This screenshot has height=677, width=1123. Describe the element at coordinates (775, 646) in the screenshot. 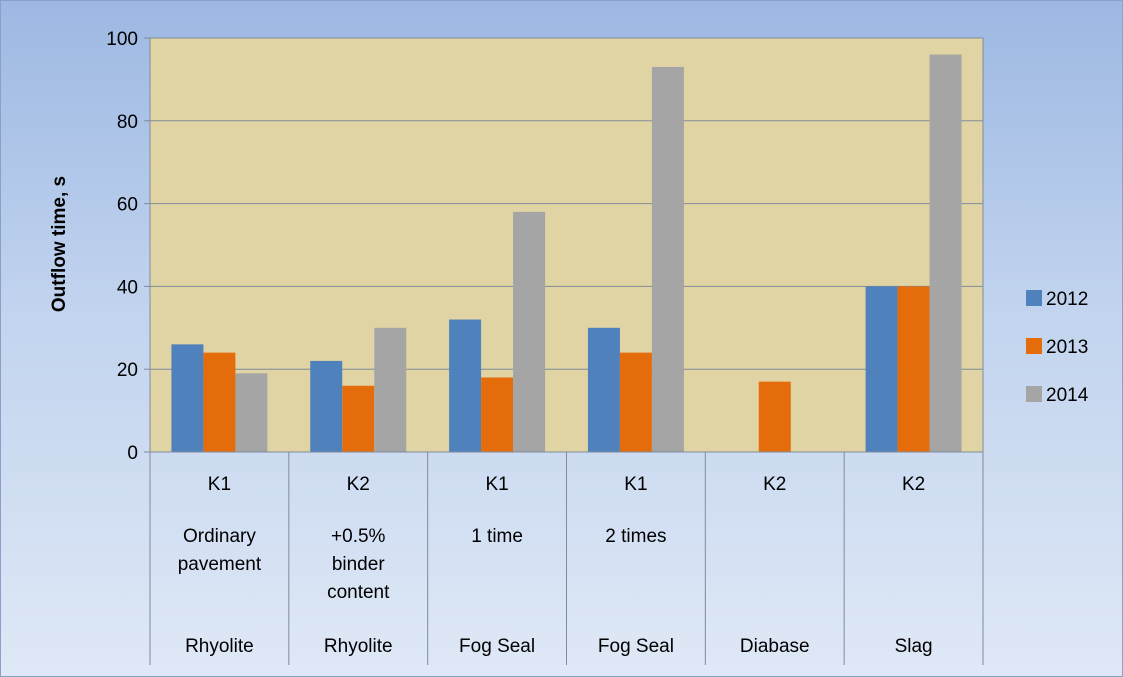

I see `category-label-level3: Diabase` at that location.